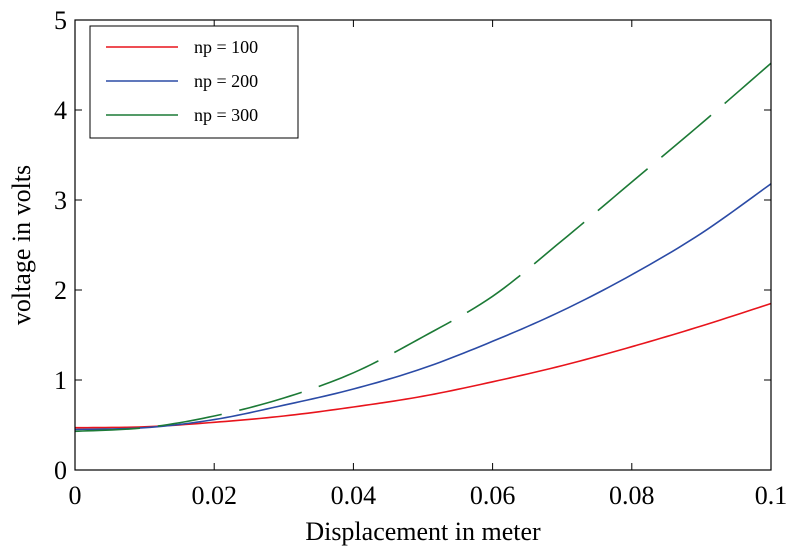 The width and height of the screenshot is (793, 550). Describe the element at coordinates (60, 290) in the screenshot. I see `y-tick-label: 2` at that location.